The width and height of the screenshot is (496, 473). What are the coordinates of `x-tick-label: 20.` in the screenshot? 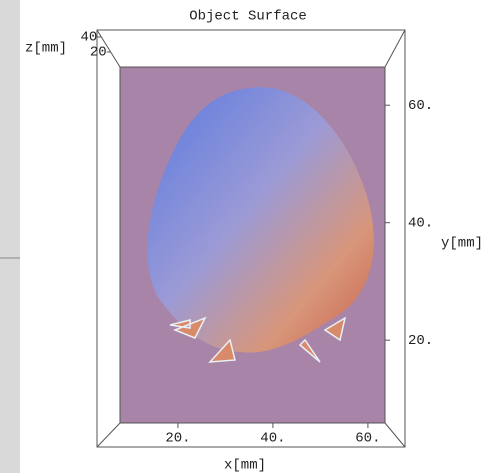 It's located at (177, 439).